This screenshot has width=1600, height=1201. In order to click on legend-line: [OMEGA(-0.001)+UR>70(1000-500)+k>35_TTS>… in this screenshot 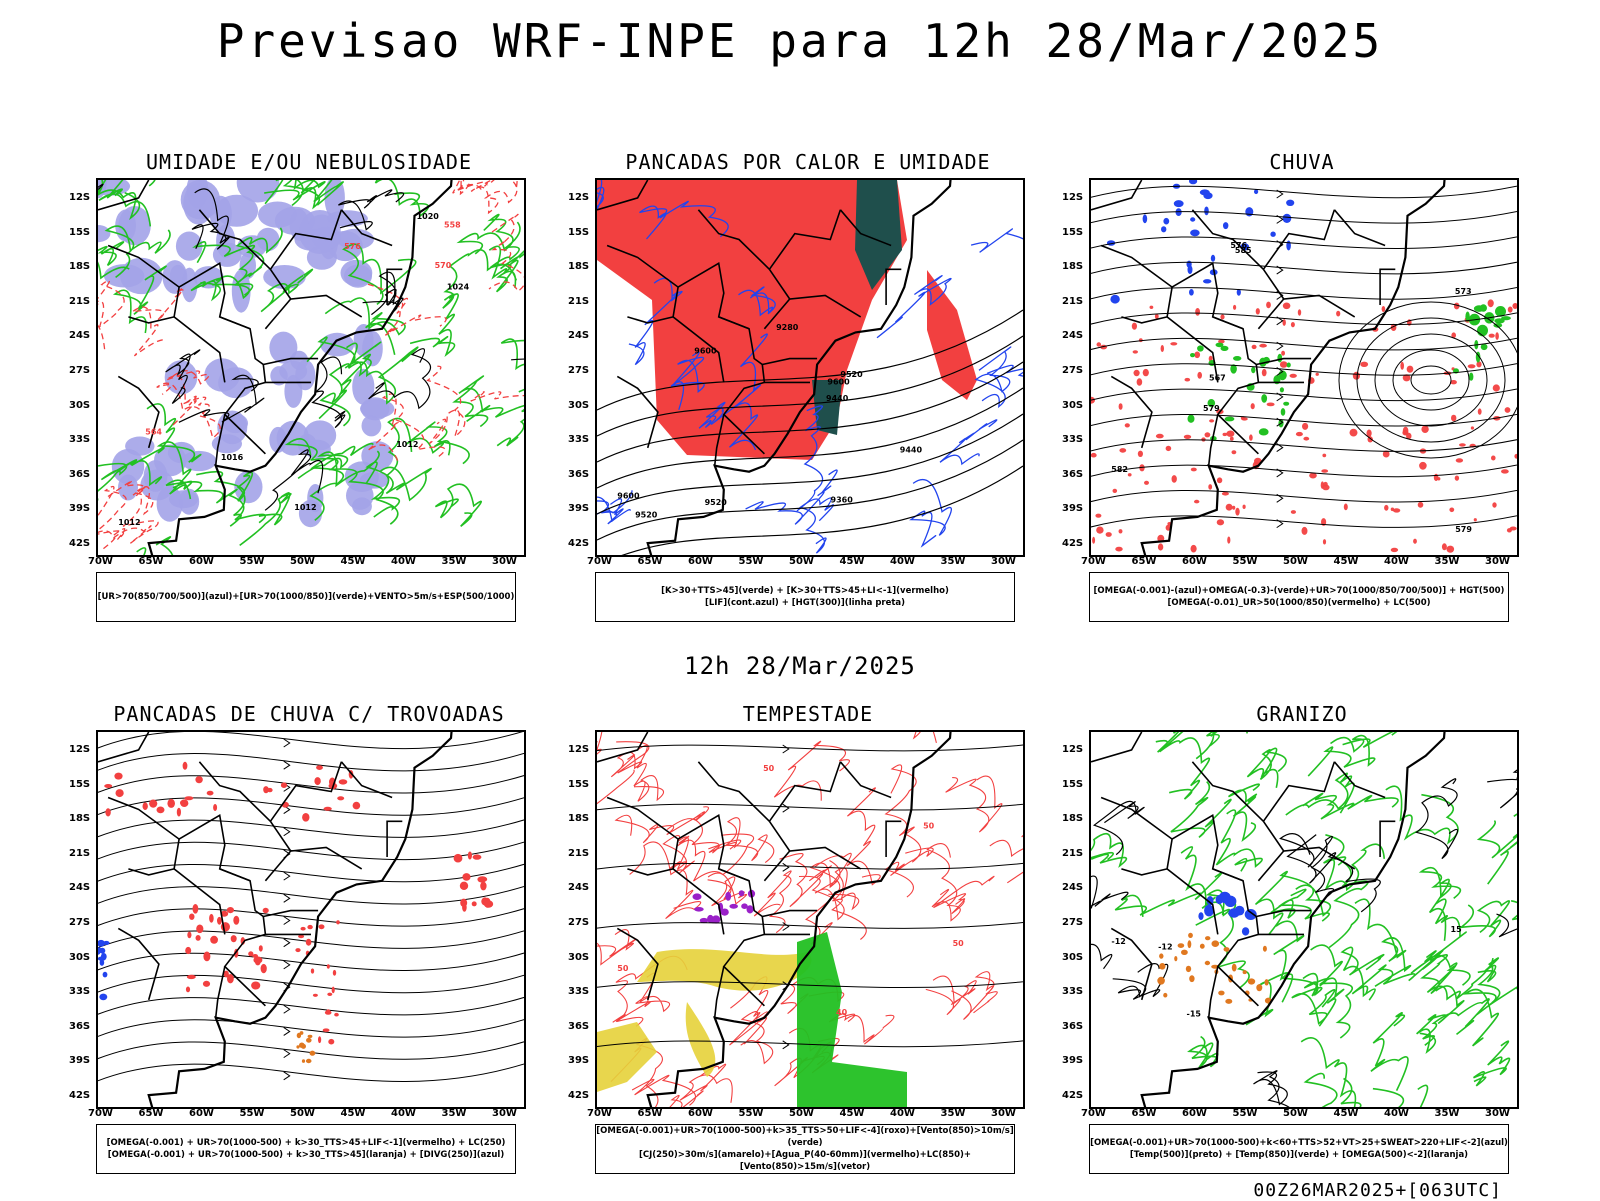, I will do `click(805, 1137)`.